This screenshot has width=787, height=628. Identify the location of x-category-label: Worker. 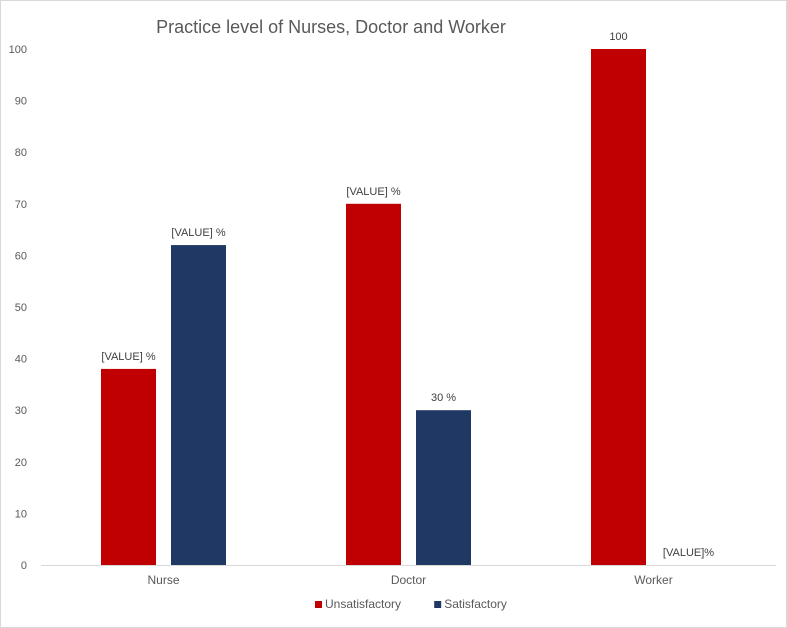
(653, 580).